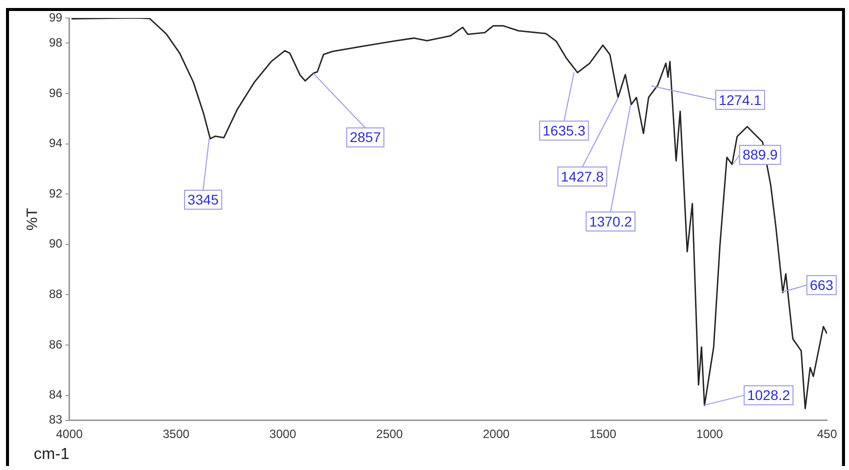 The width and height of the screenshot is (849, 470). I want to click on annotation: 2857, so click(366, 137).